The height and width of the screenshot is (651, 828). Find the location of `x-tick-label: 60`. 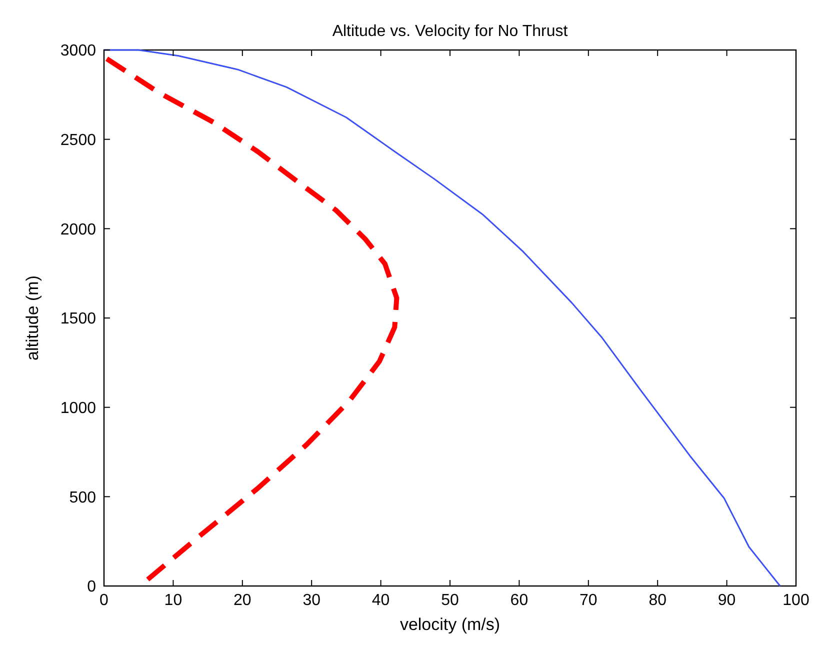

x-tick-label: 60 is located at coordinates (519, 600).